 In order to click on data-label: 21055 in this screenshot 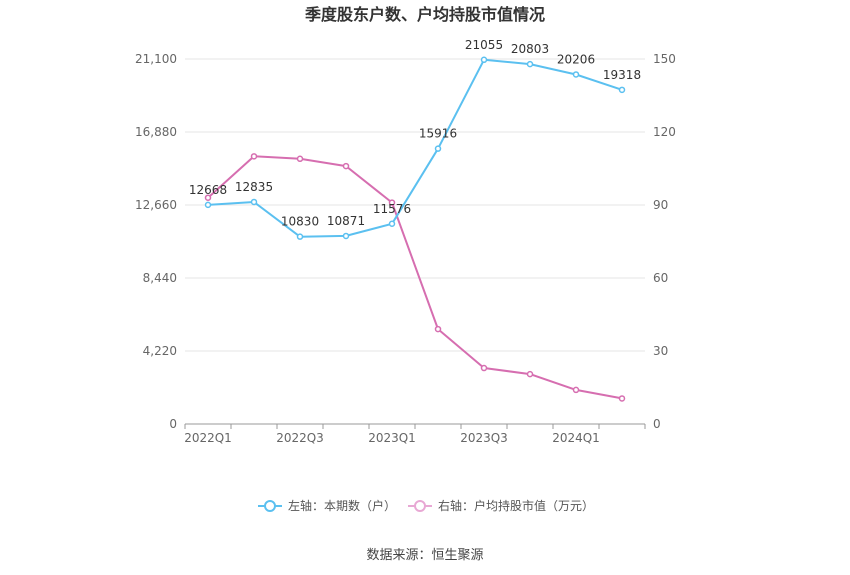, I will do `click(484, 45)`.